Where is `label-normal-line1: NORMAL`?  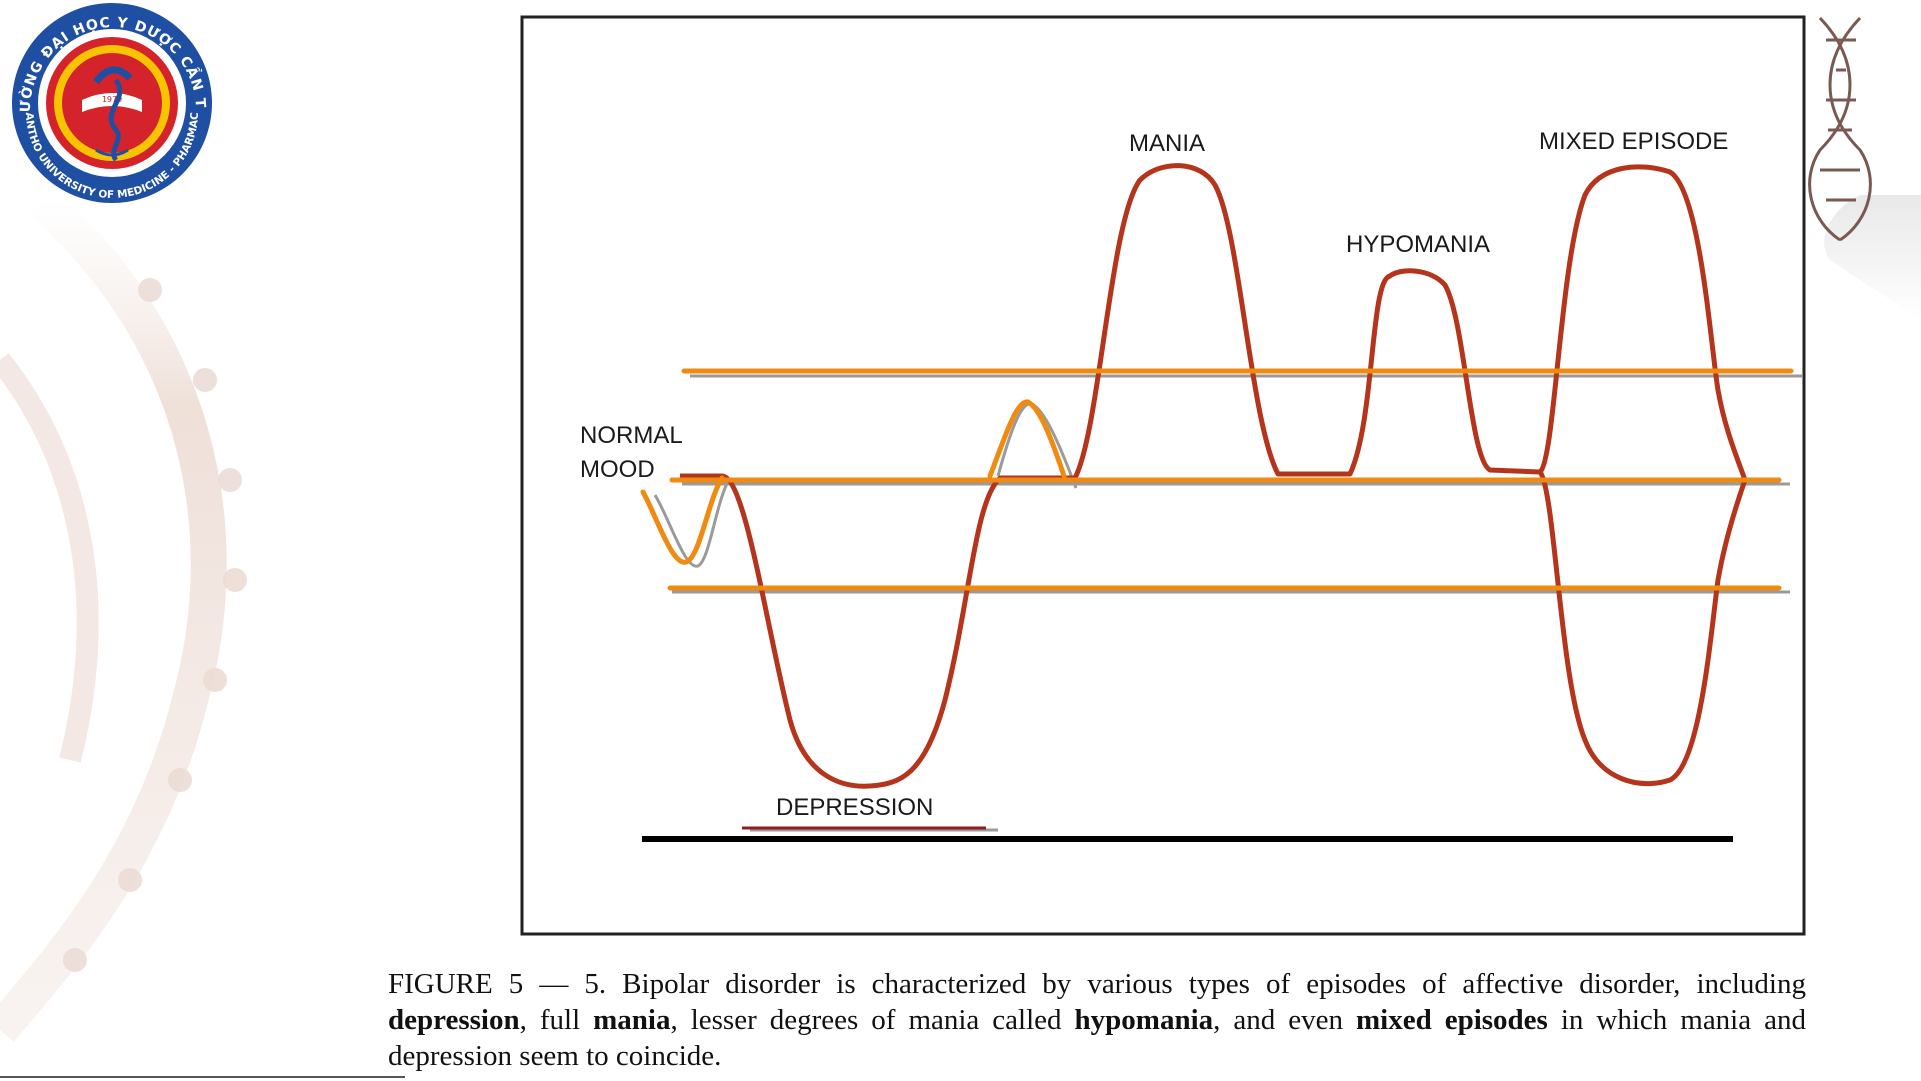 label-normal-line1: NORMAL is located at coordinates (631, 435).